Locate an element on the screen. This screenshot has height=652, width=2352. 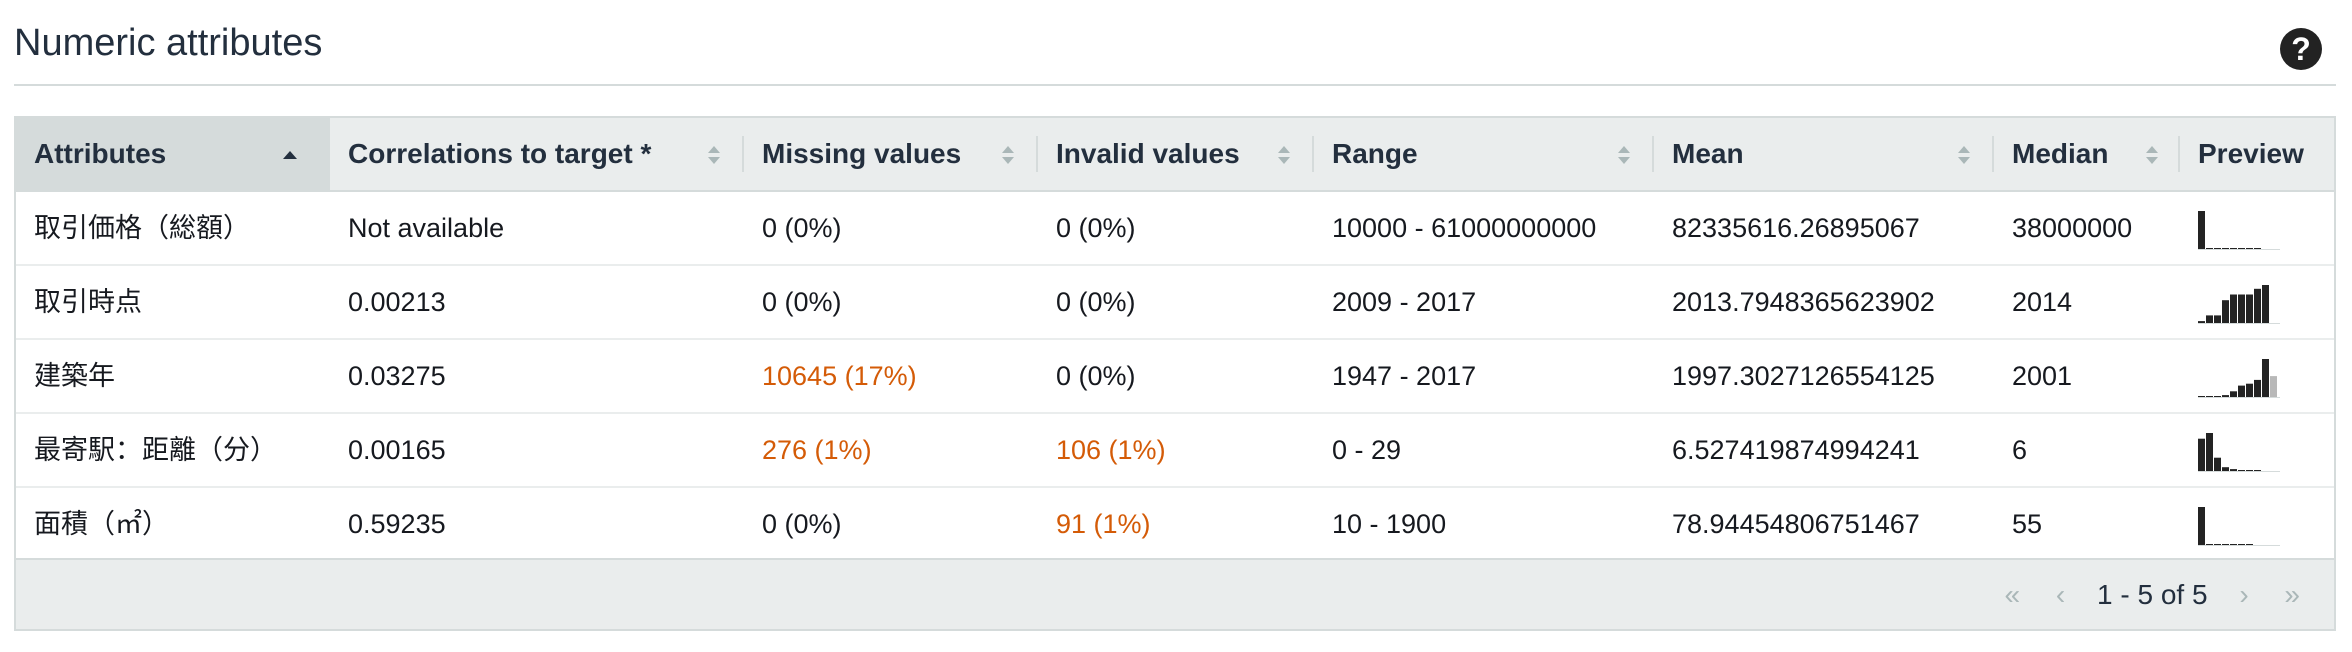
column-label: Attributes is located at coordinates (100, 153).